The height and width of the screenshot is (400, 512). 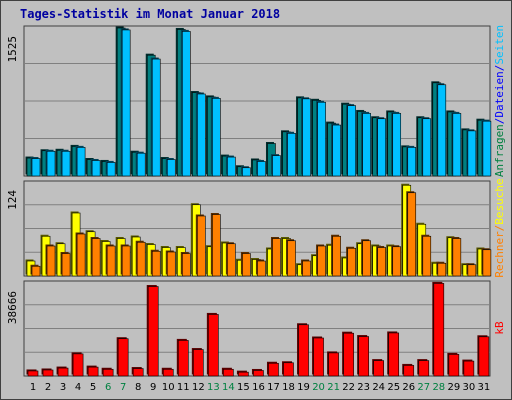 I want to click on x-tick-label-day-2: 2, so click(x=48, y=387).